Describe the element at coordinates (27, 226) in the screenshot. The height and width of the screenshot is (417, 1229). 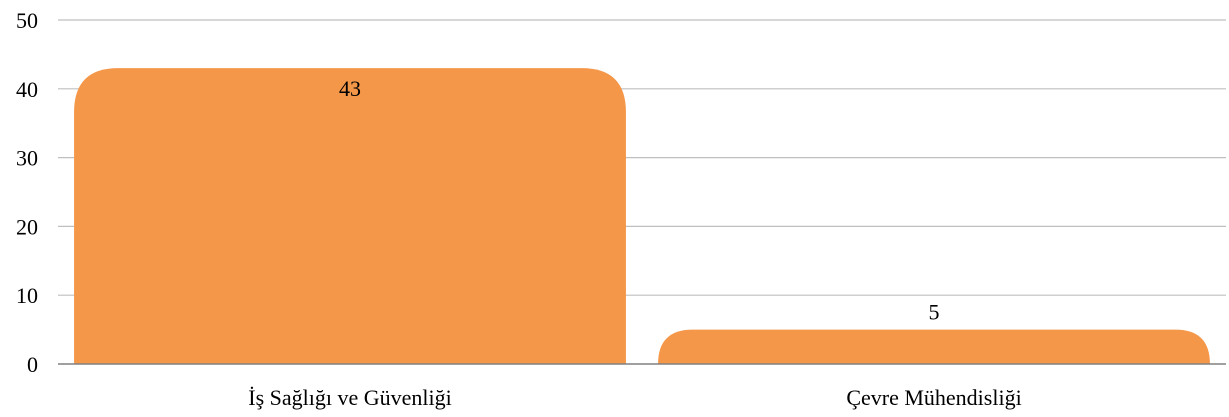
I see `y-tick-label: 20` at that location.